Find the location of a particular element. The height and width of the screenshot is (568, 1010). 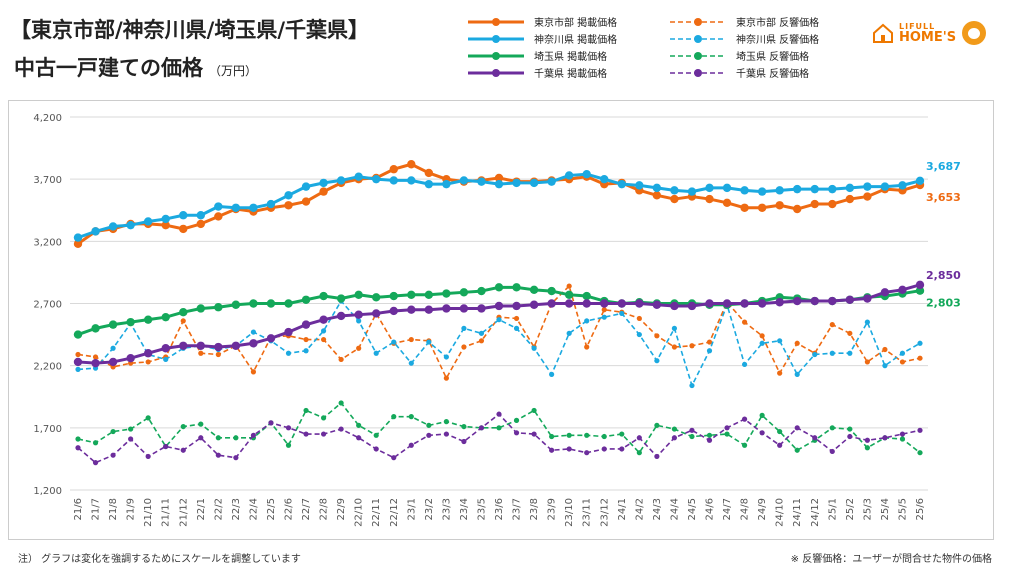

x-tick-label: 23/11 is located at coordinates (587, 512).